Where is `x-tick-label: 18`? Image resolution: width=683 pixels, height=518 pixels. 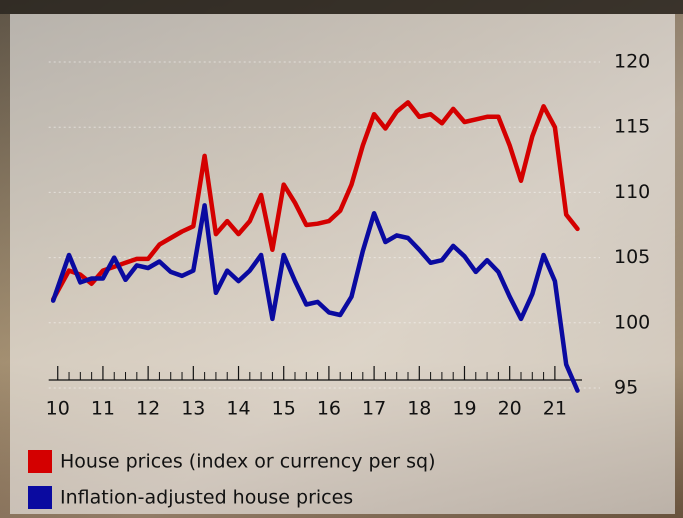
x-tick-label: 18 is located at coordinates (419, 409).